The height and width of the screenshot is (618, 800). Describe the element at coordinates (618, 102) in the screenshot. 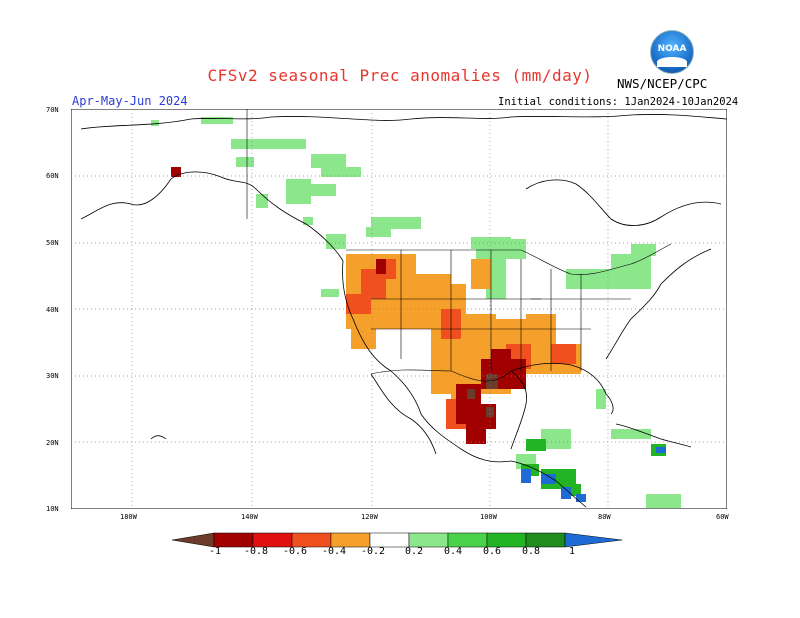

I see `initial-conditions-label: Initial conditions: 1Jan2024-10Jan2024` at that location.